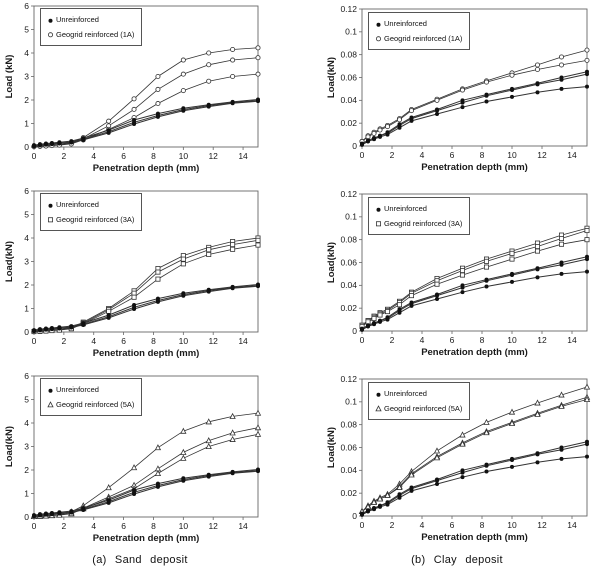  Describe the element at coordinates (90, 220) in the screenshot. I see `legend-entry: Geogrid reinforced (3A)` at that location.